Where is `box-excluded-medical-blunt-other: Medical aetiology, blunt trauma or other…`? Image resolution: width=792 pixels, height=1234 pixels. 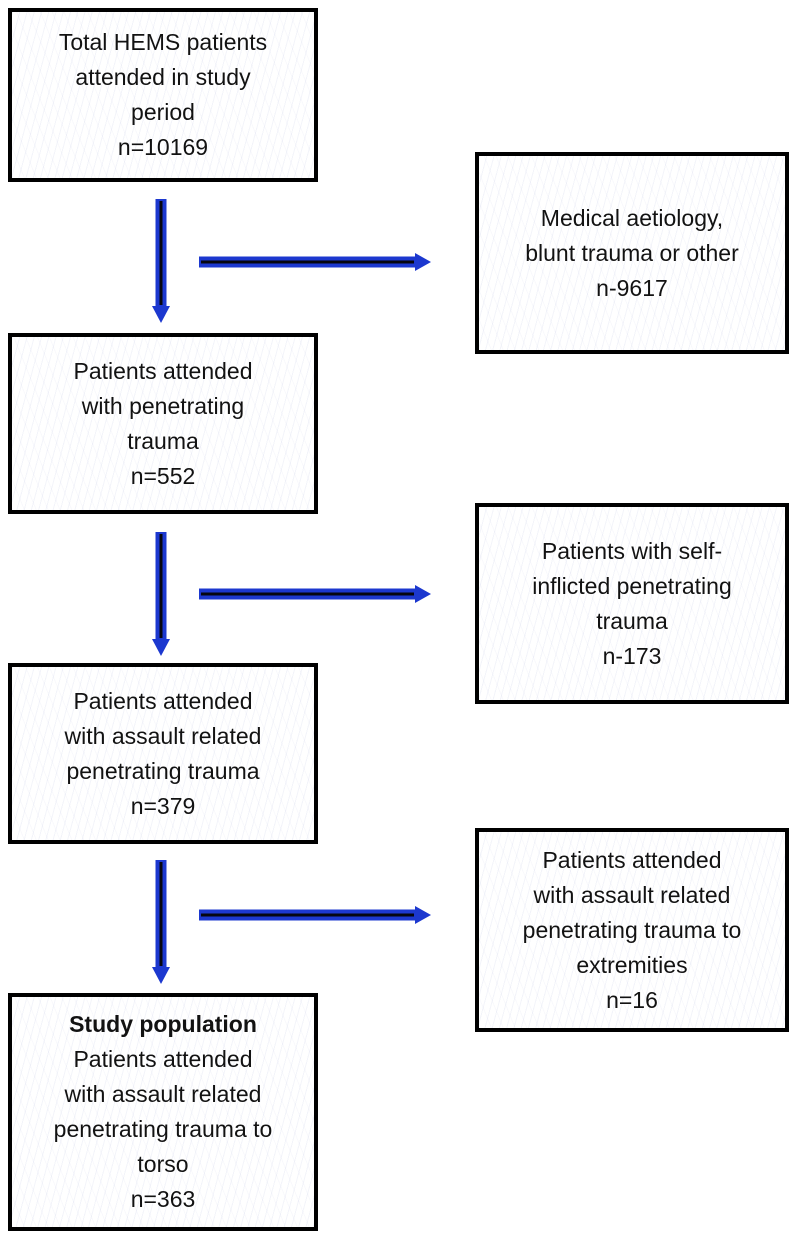
box-excluded-medical-blunt-other: Medical aetiology, blunt trauma or other… is located at coordinates (632, 253).